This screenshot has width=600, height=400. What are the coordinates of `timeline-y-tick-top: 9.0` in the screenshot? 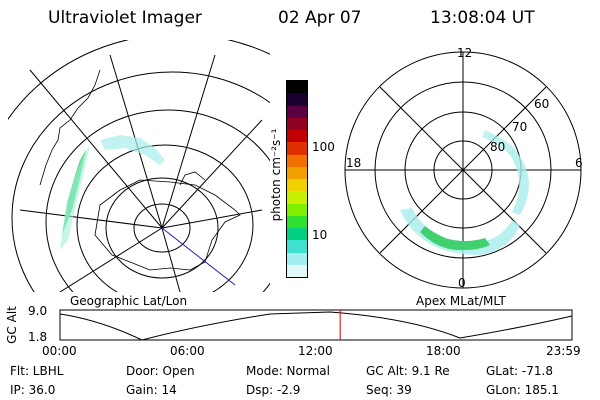 It's located at (38, 311).